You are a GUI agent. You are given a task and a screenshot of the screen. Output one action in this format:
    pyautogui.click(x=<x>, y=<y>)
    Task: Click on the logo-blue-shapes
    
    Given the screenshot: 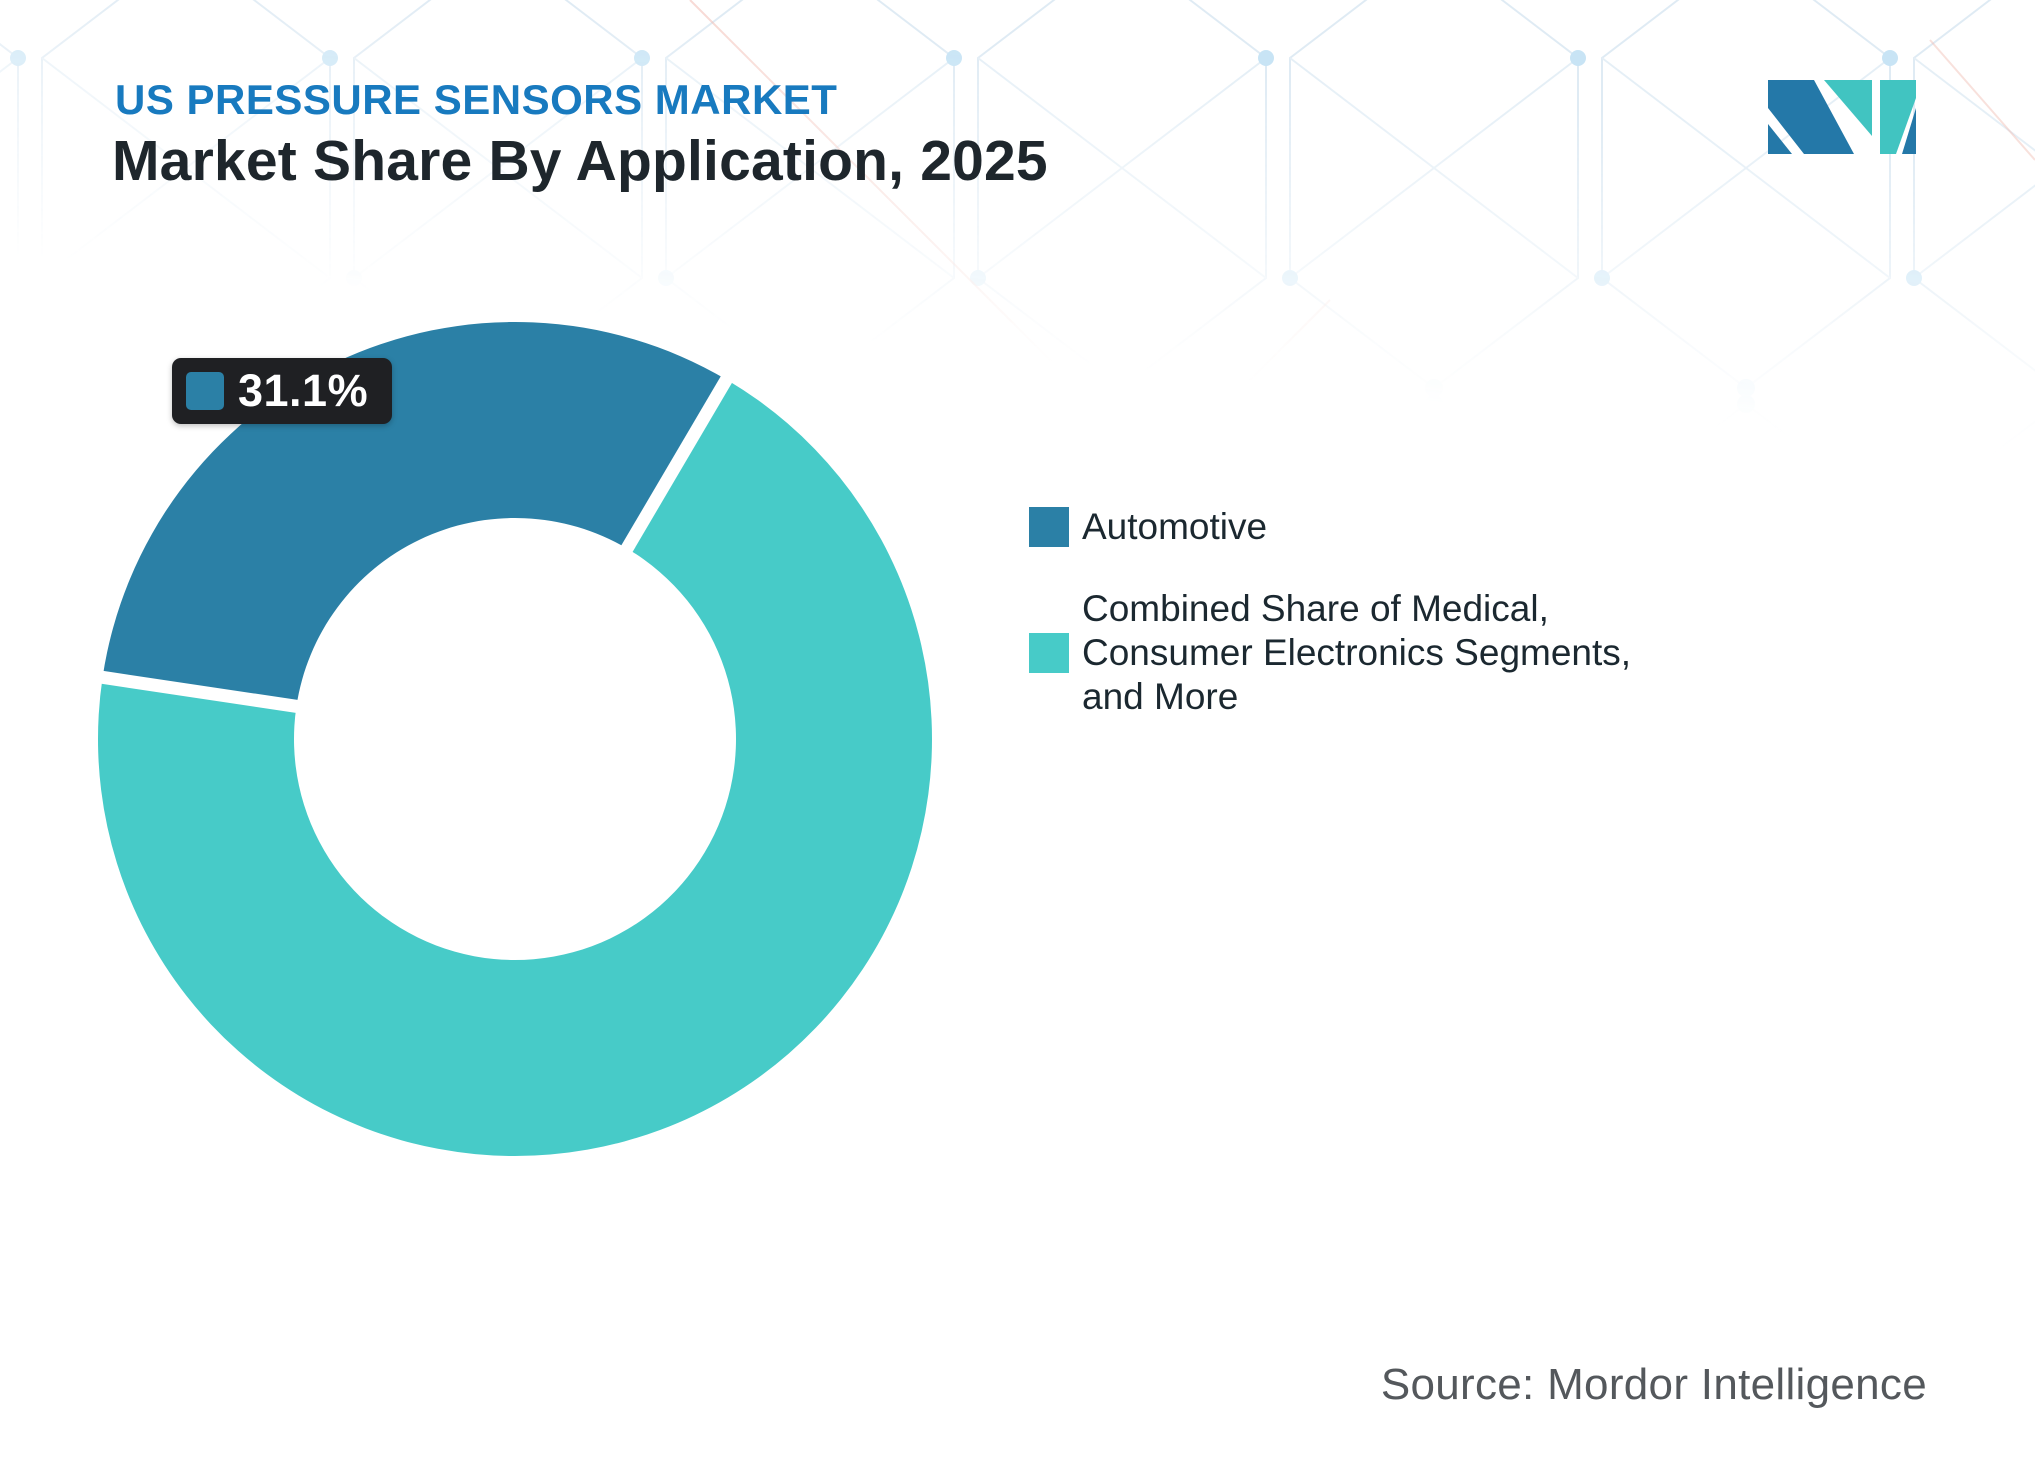 What is the action you would take?
    pyautogui.click(x=1842, y=117)
    